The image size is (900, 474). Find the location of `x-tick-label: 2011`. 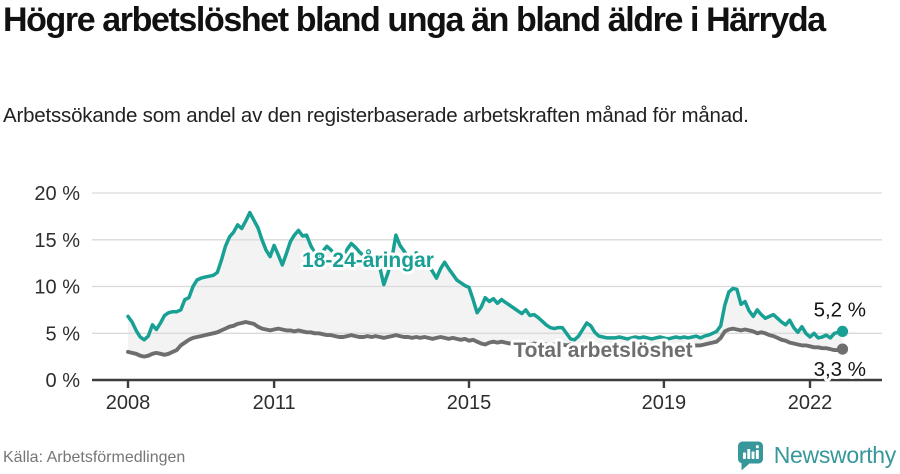

x-tick-label: 2011 is located at coordinates (274, 403).